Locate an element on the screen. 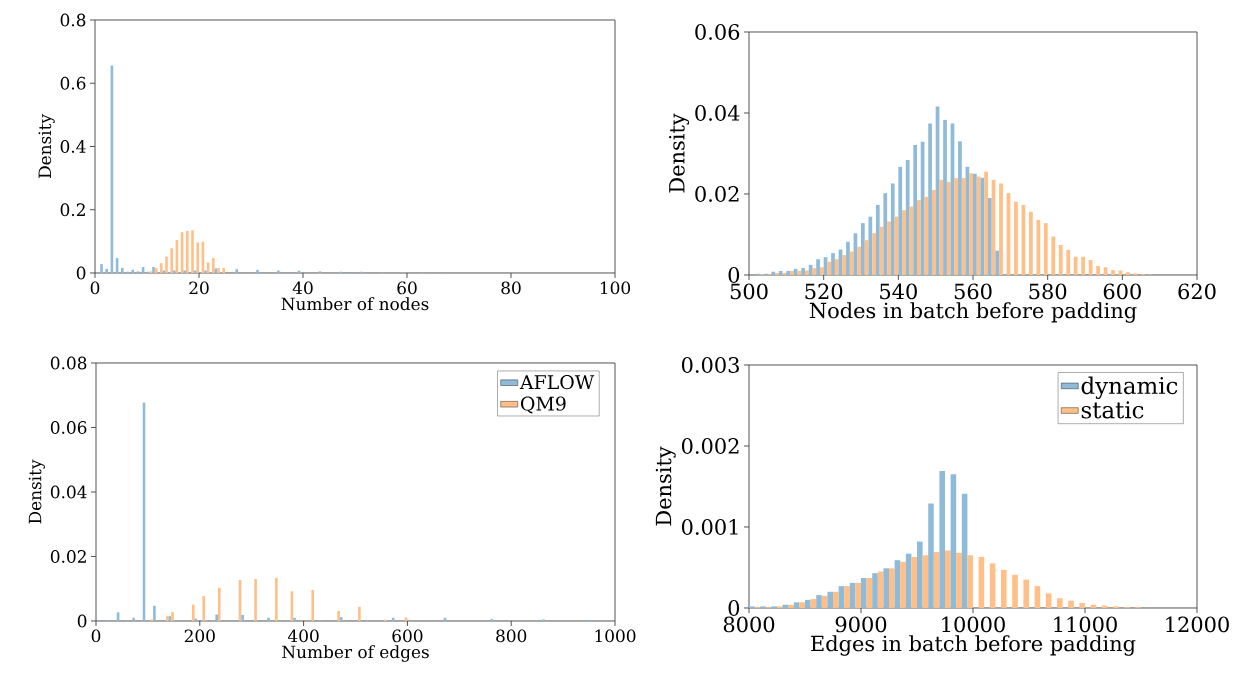  x-axis-title: Edges in batch before padding is located at coordinates (973, 645).